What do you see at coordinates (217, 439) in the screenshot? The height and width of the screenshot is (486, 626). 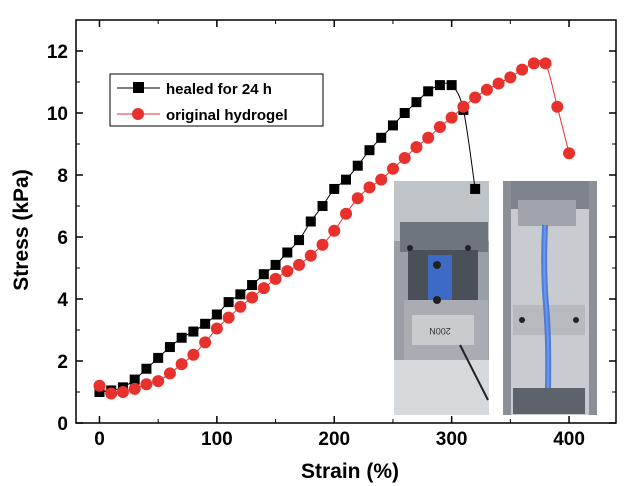 I see `x-tick-label: 100` at bounding box center [217, 439].